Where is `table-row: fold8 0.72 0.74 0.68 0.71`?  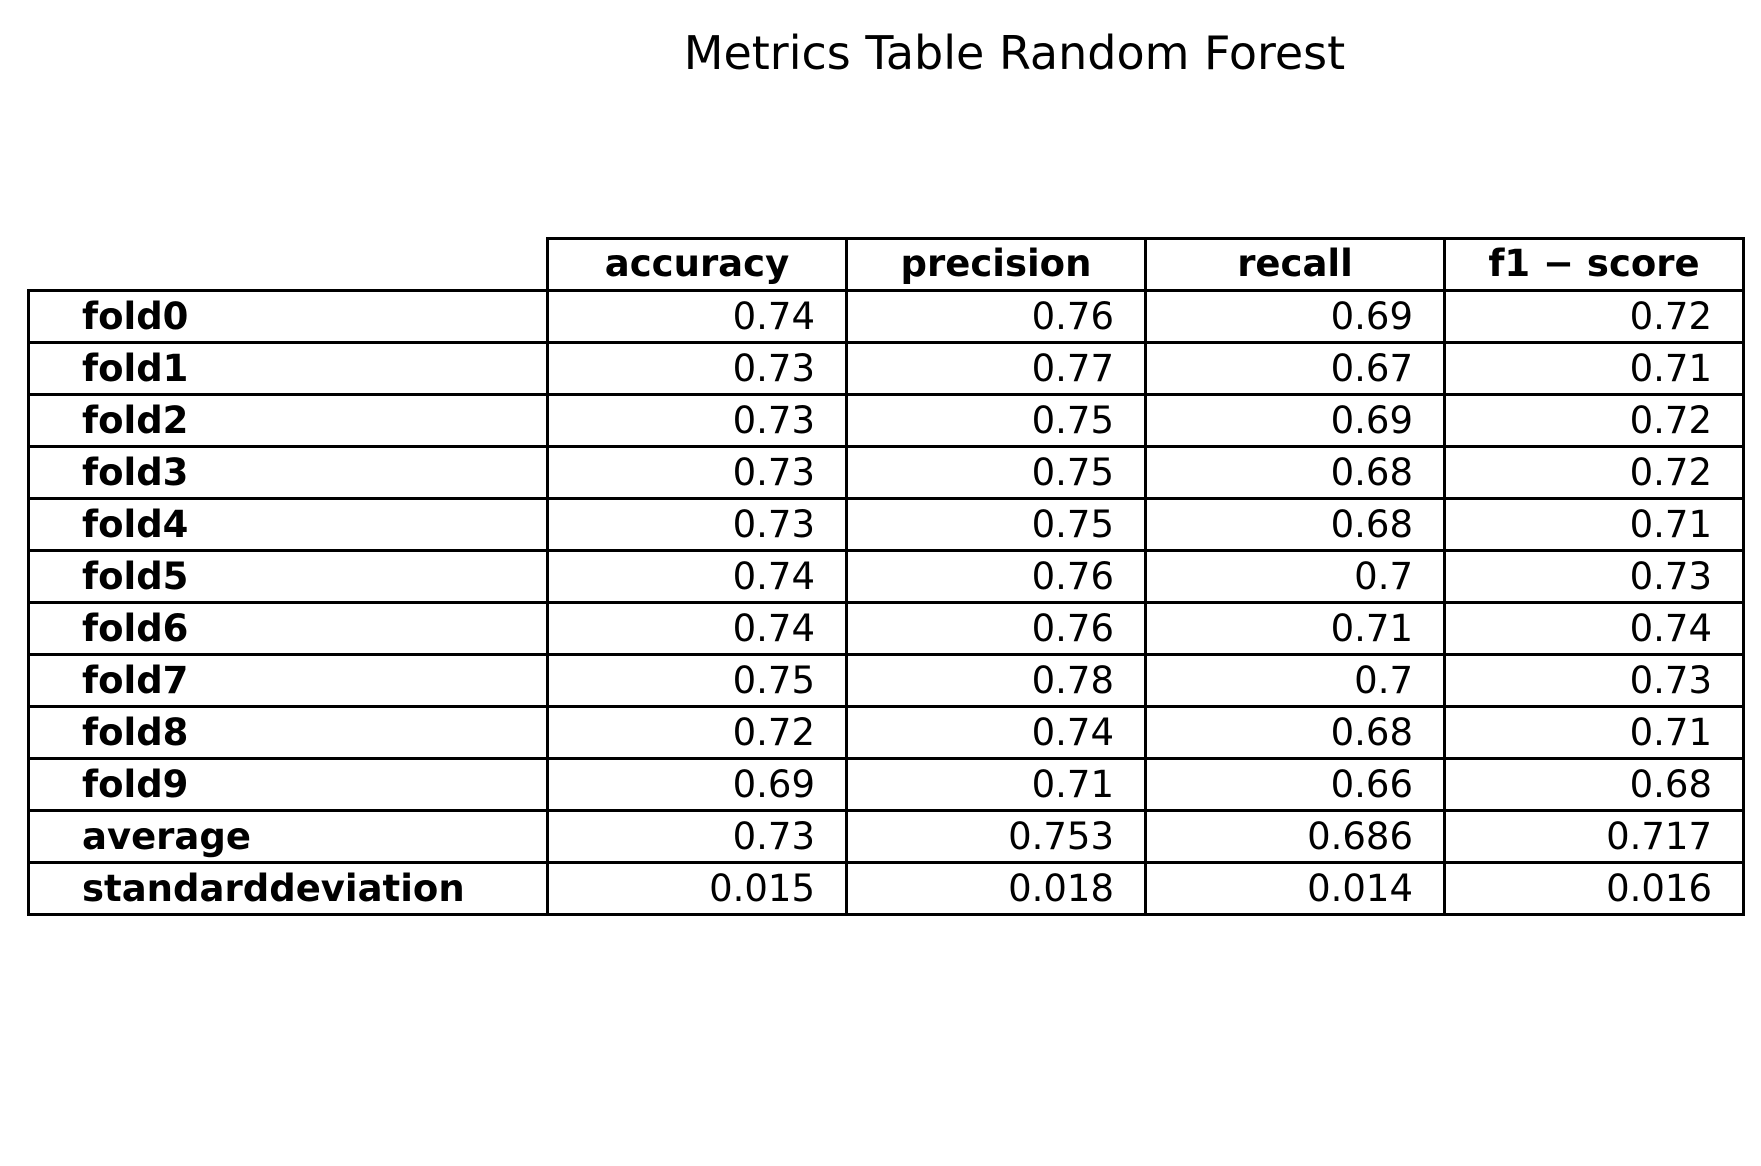 table-row: fold8 0.72 0.74 0.68 0.71 is located at coordinates (886, 732).